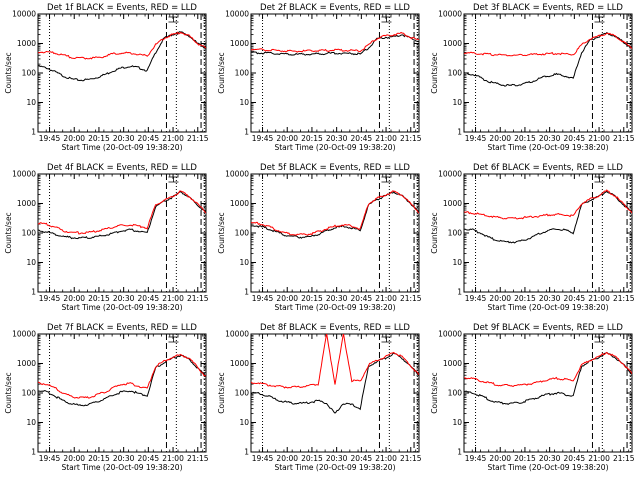  Describe the element at coordinates (548, 168) in the screenshot. I see `chart-title: Det 6f BLACK = Events, RED = LLD` at that location.